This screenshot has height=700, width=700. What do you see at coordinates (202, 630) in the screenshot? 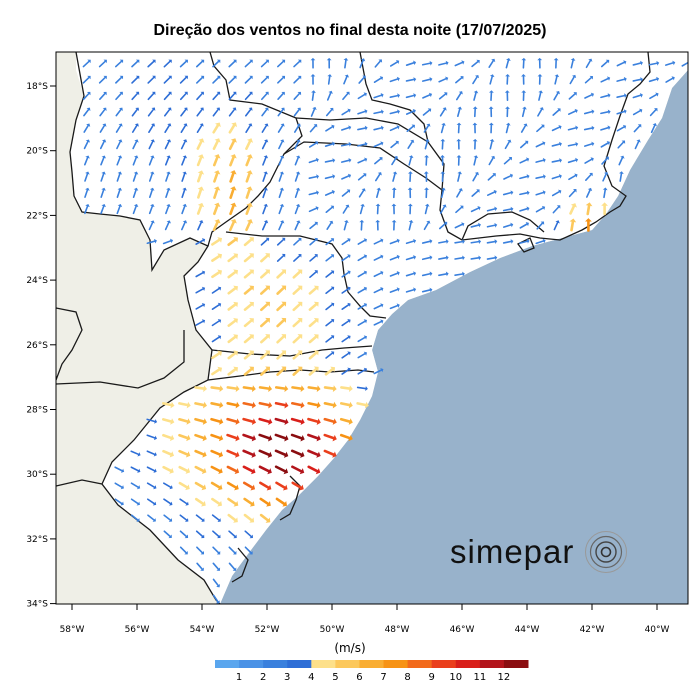
I see `lon-tick-label: 54°W` at bounding box center [202, 630].